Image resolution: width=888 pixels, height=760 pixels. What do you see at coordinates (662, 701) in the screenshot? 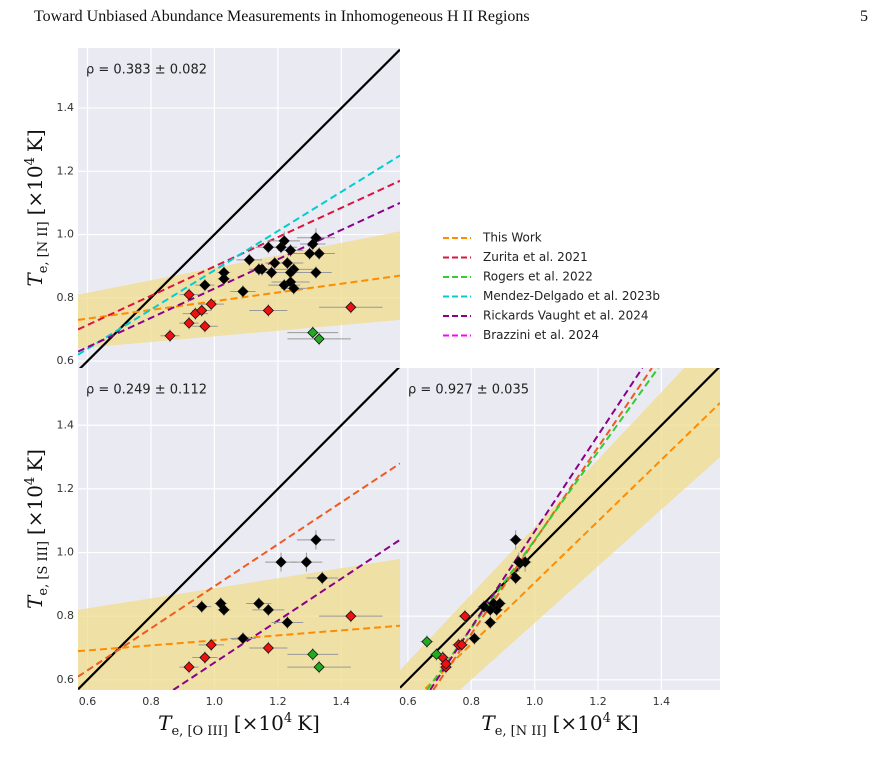
I see `x-tick-label: 1.4` at bounding box center [662, 701].